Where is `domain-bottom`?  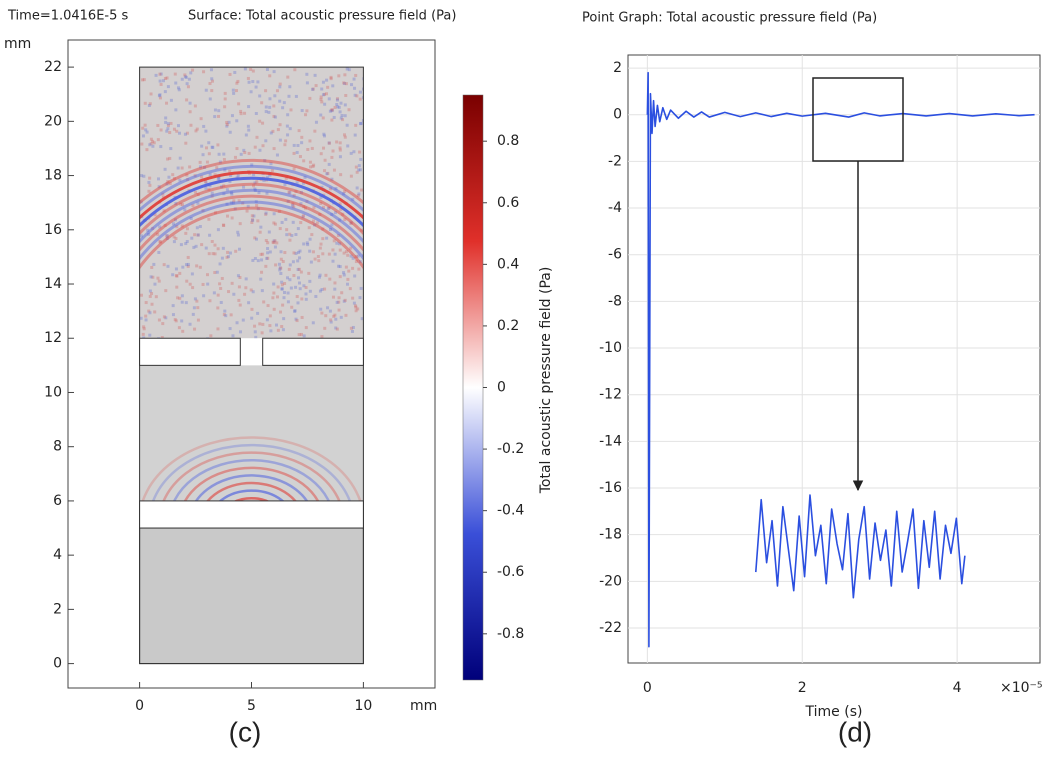
domain-bottom is located at coordinates (251, 596).